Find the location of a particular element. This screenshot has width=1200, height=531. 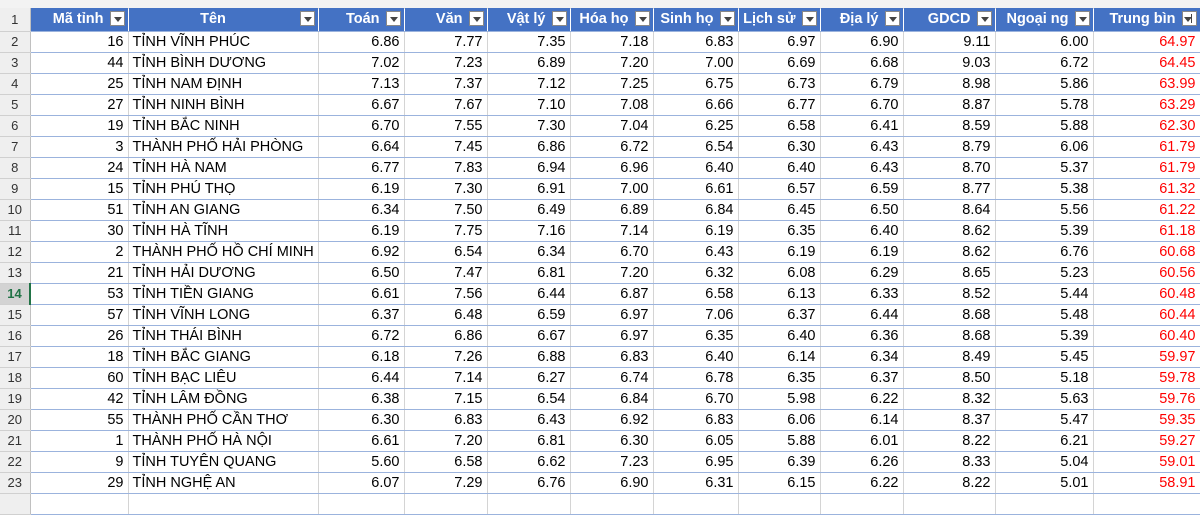

cell: TỈNH TUYÊN QUANG is located at coordinates (223, 462).